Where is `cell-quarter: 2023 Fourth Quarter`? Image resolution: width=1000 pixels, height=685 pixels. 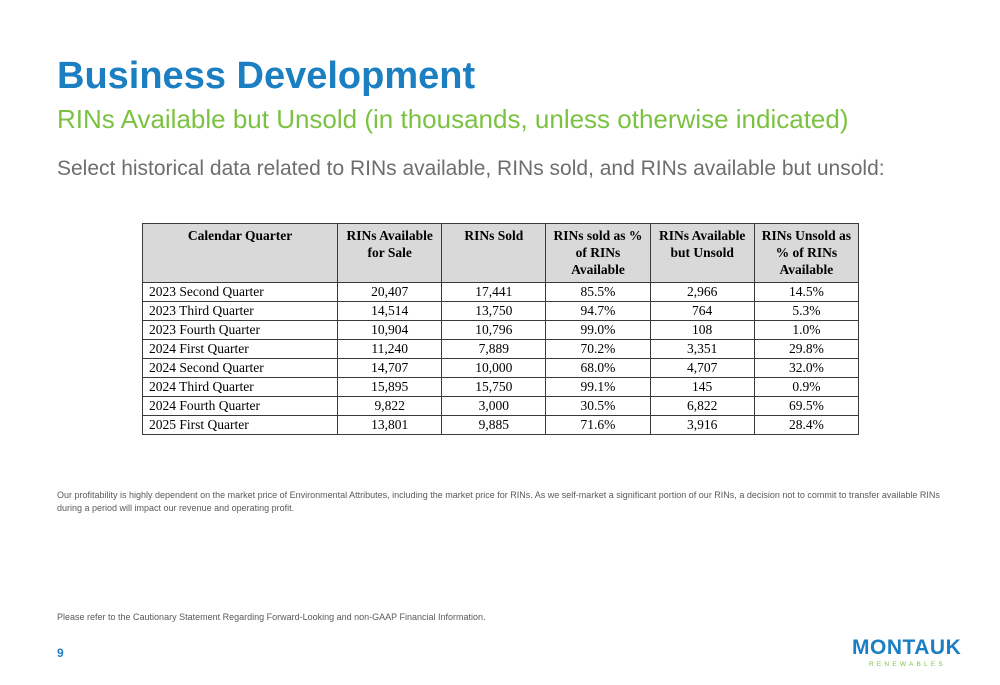 cell-quarter: 2023 Fourth Quarter is located at coordinates (240, 330).